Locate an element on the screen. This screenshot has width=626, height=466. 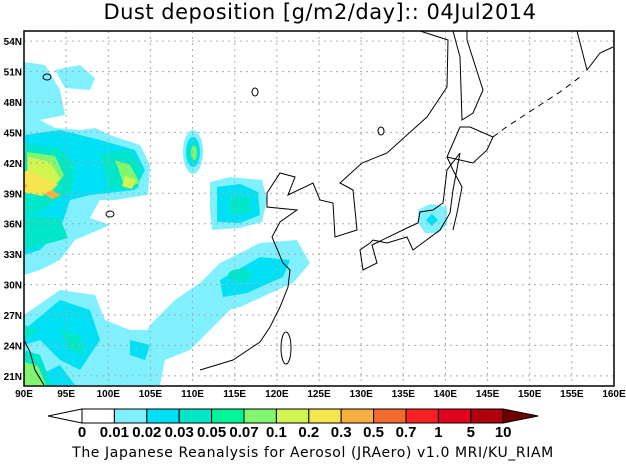
lat-tick-label: 54N is located at coordinates (13, 42).